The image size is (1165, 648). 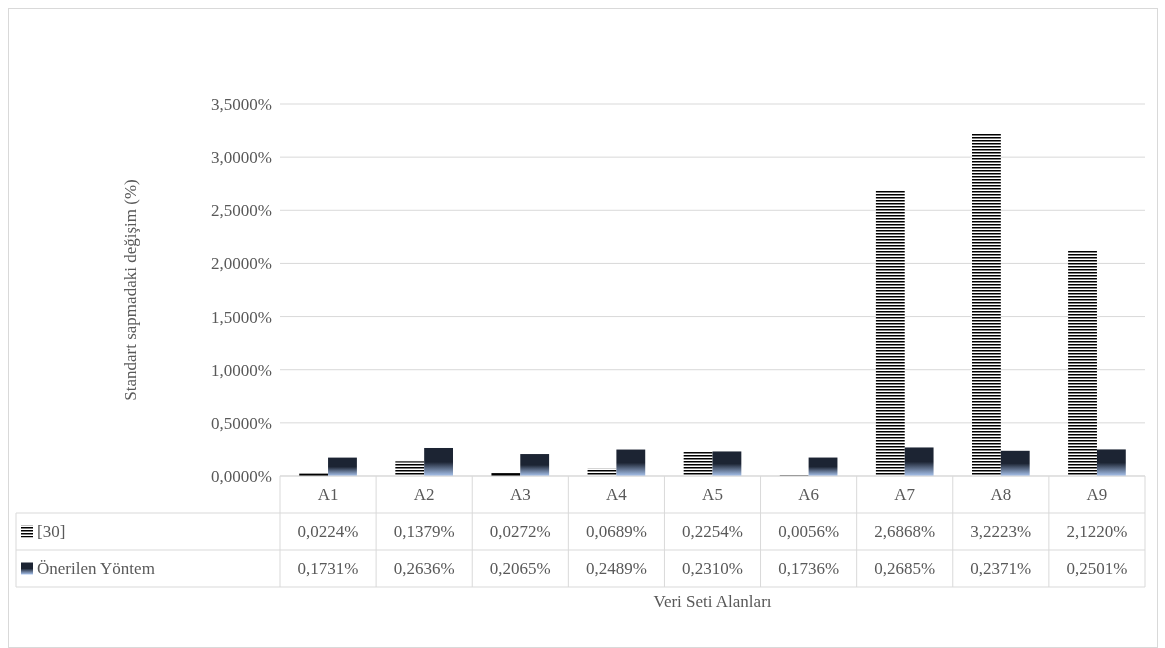 I want to click on data-label: 0,0689%, so click(x=616, y=532).